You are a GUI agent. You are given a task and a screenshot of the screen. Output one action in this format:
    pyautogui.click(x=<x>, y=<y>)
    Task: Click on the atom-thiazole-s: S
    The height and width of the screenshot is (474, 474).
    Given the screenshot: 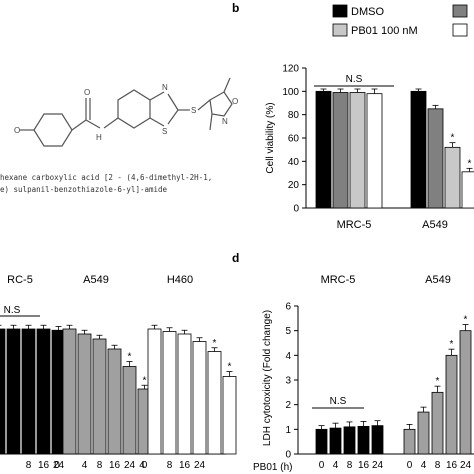 What is the action you would take?
    pyautogui.click(x=164, y=131)
    